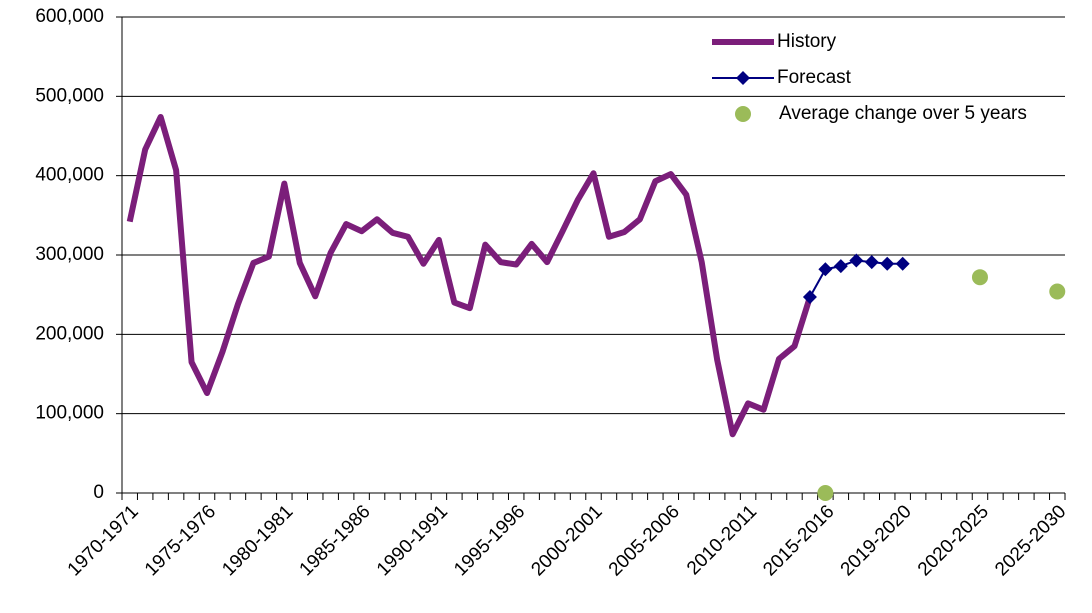  What do you see at coordinates (903, 113) in the screenshot?
I see `legend-label: Average change over 5 years` at bounding box center [903, 113].